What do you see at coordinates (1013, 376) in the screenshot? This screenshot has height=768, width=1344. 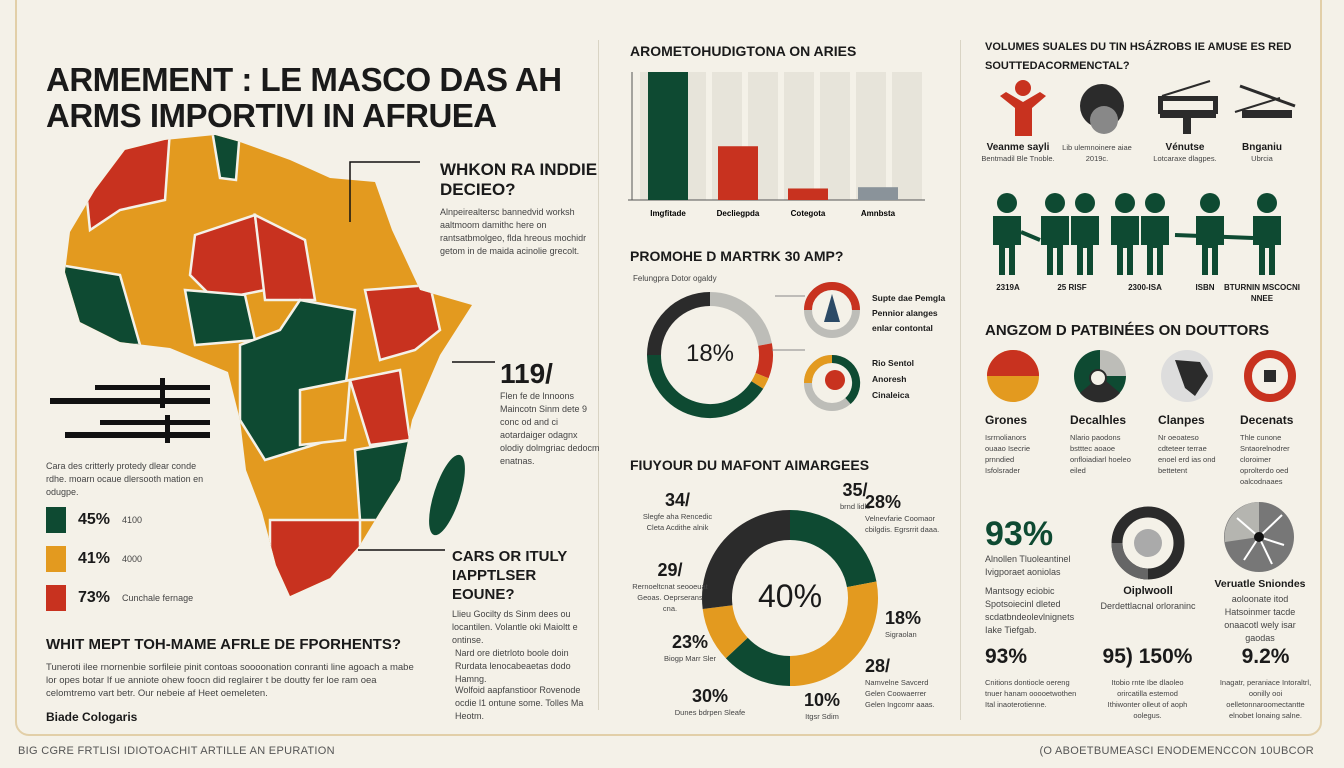 I see `gear-chart-icon` at bounding box center [1013, 376].